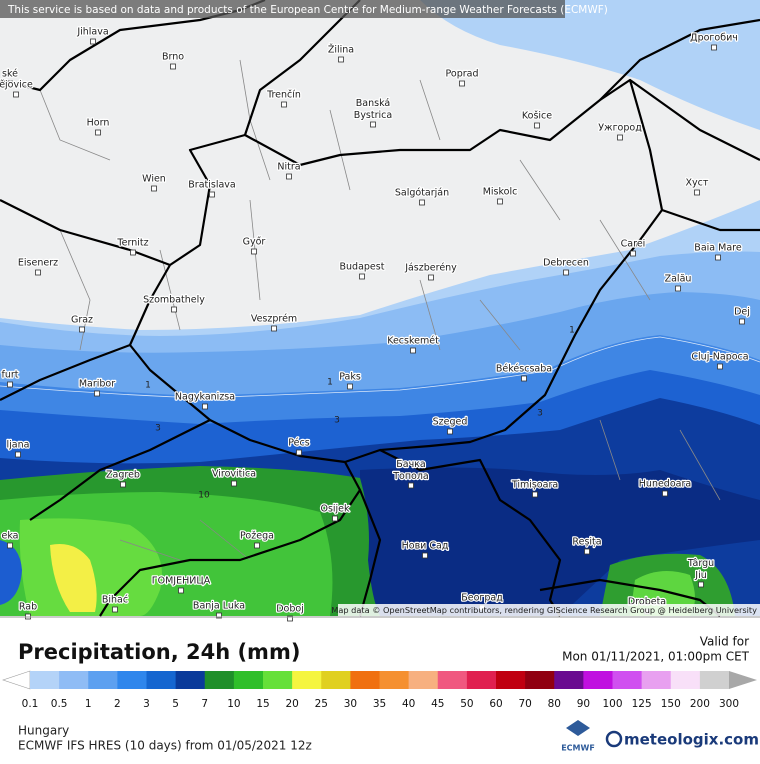 Image resolution: width=760 pixels, height=764 pixels. What do you see at coordinates (729, 704) in the screenshot?
I see `colorbar-label: 300` at bounding box center [729, 704].